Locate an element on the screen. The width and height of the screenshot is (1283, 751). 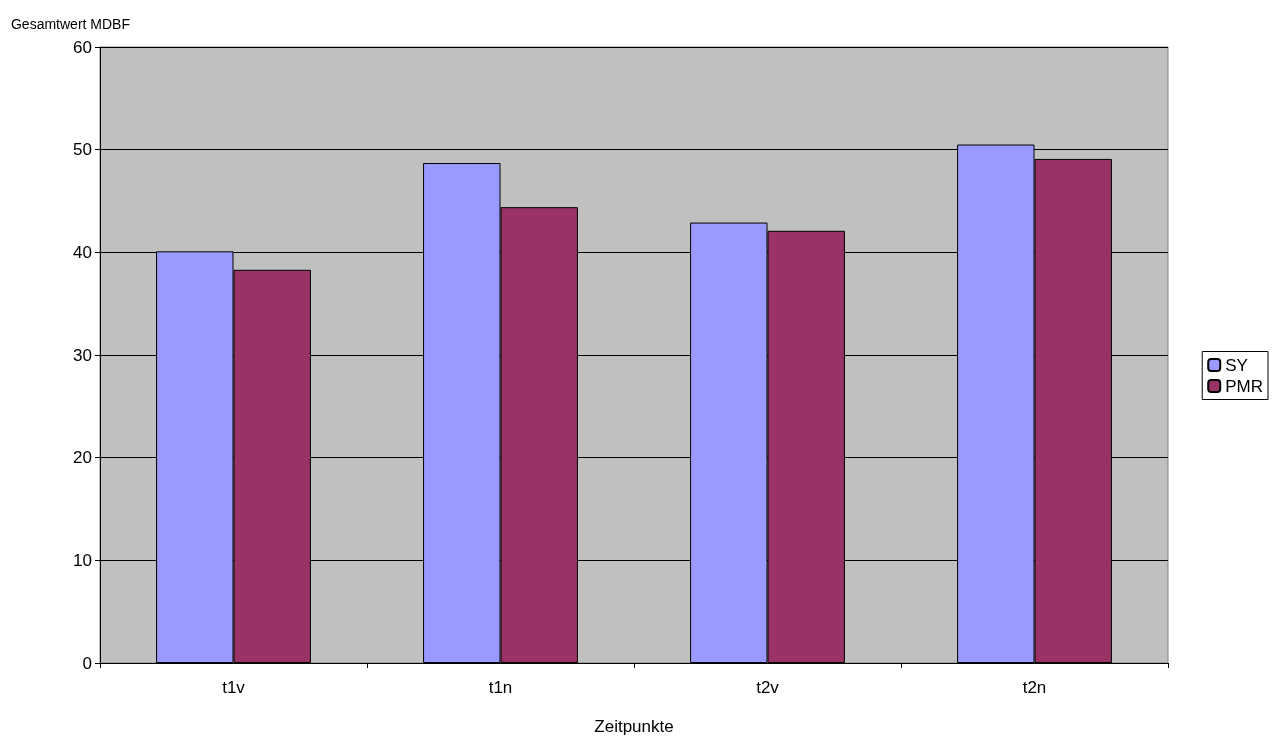
x-tick-label: t2n is located at coordinates (1034, 687).